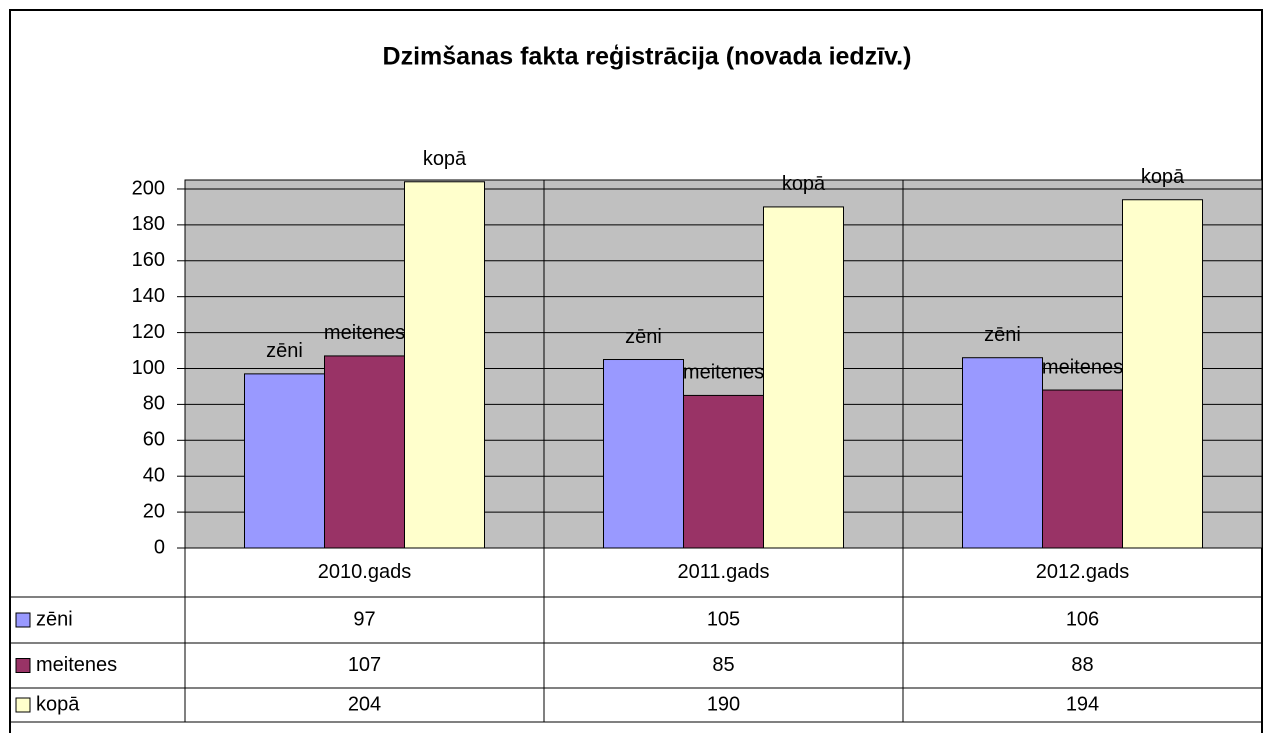 The width and height of the screenshot is (1273, 733). What do you see at coordinates (724, 572) in the screenshot?
I see `x-tick-label: 2011.gads` at bounding box center [724, 572].